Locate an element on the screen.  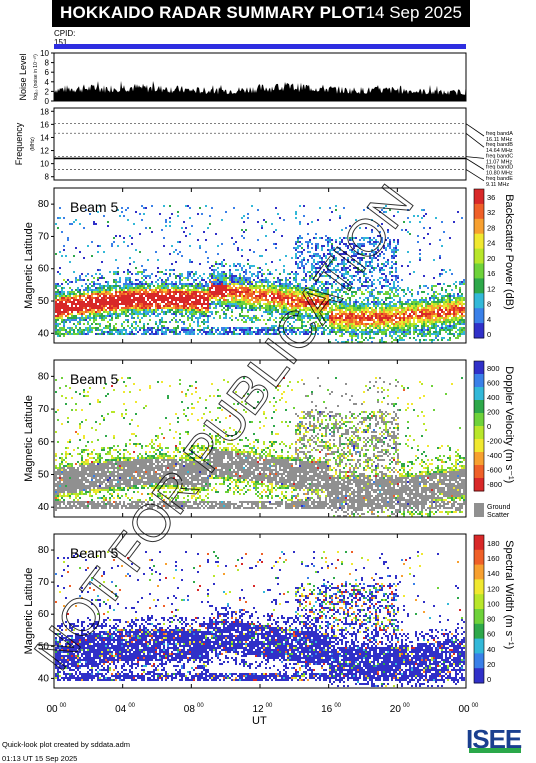
frequency-ytick-label: 8 is located at coordinates (47, 177).